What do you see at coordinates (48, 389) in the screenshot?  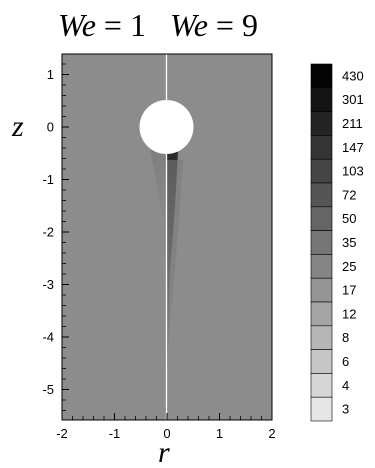 I see `y-tick-label: -5` at bounding box center [48, 389].